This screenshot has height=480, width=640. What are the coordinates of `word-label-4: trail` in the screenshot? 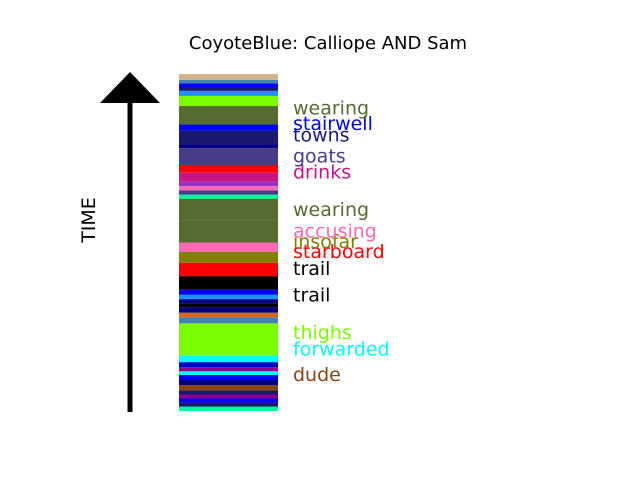 It's located at (311, 269).